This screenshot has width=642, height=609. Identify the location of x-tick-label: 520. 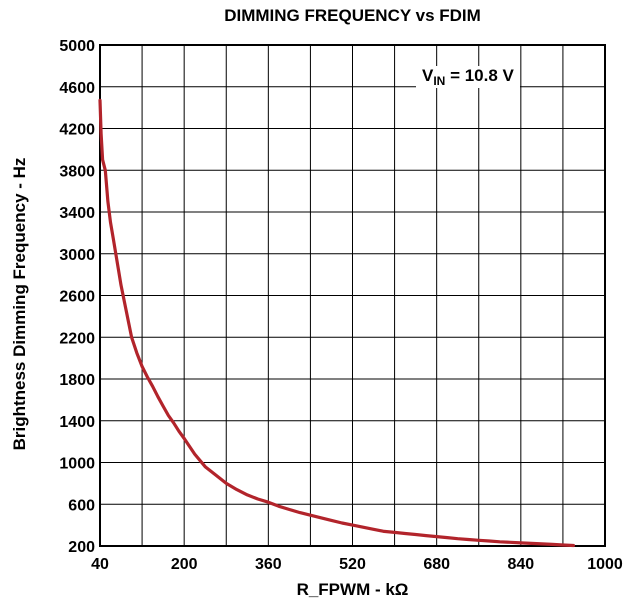
(352, 564).